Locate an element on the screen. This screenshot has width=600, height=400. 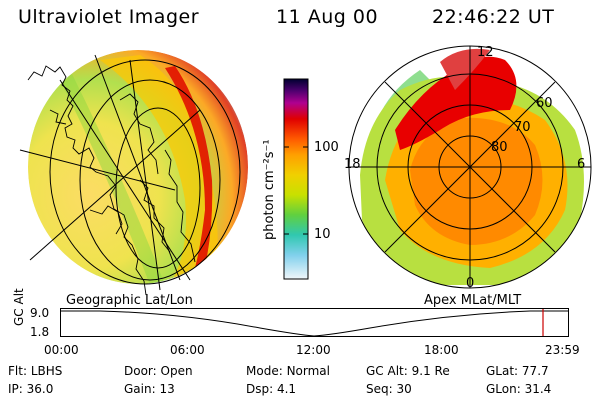
timeline-x-tick-1200: 12:00 is located at coordinates (313, 350).